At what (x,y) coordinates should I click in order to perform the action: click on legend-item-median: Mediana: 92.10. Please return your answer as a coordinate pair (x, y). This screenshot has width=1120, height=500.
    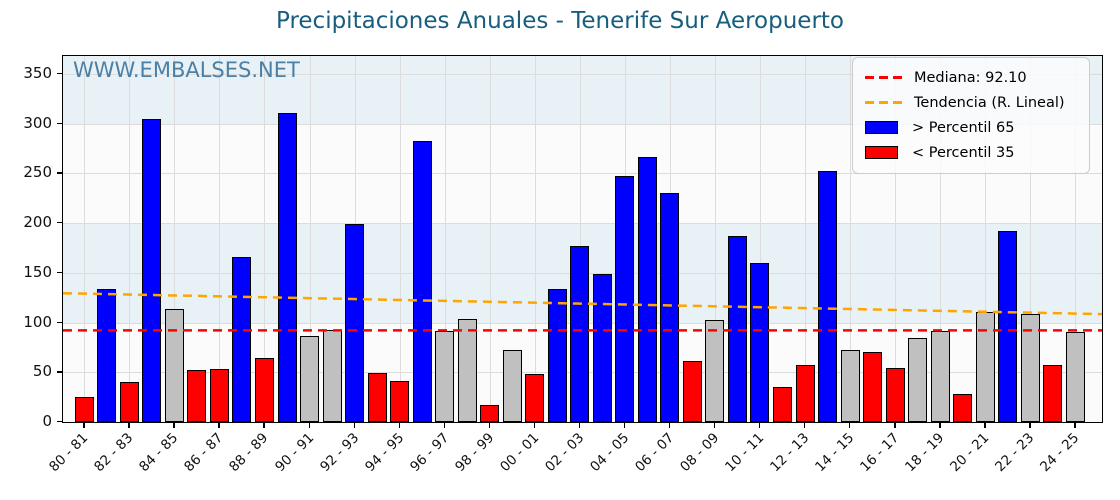
    Looking at the image, I should click on (972, 77).